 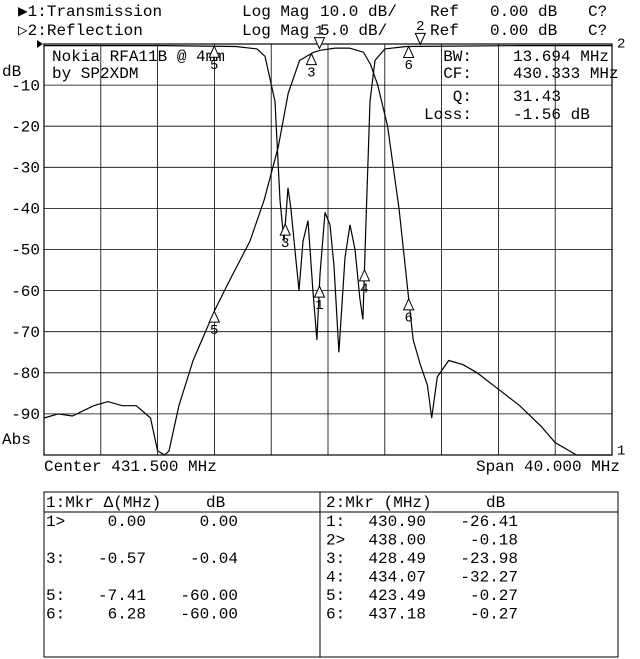 What do you see at coordinates (25, 86) in the screenshot?
I see `y-tick-label: -10` at bounding box center [25, 86].